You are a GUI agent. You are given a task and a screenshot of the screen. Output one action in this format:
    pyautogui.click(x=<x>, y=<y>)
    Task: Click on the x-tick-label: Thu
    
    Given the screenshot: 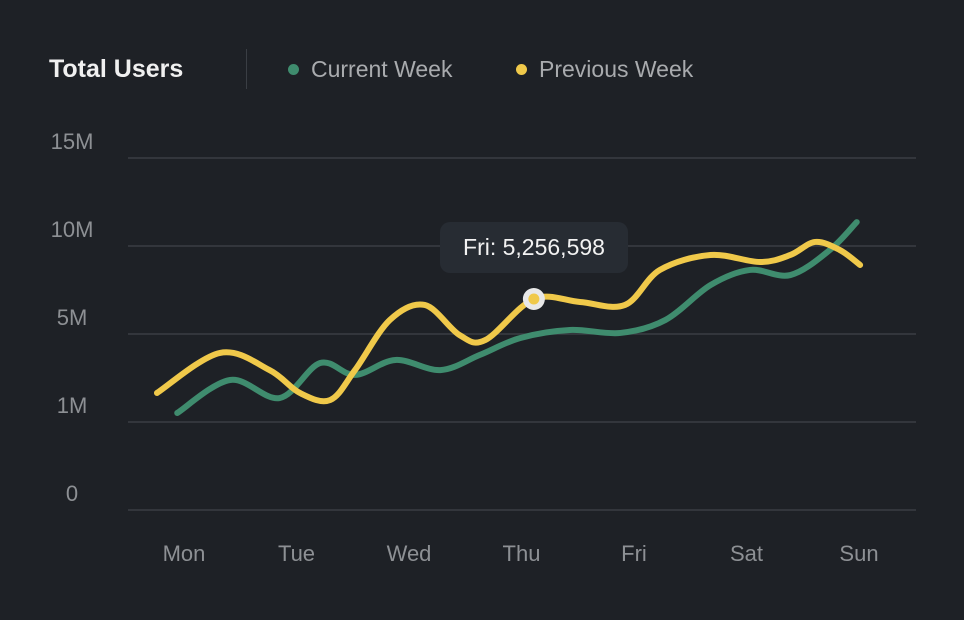 What is the action you would take?
    pyautogui.click(x=522, y=553)
    